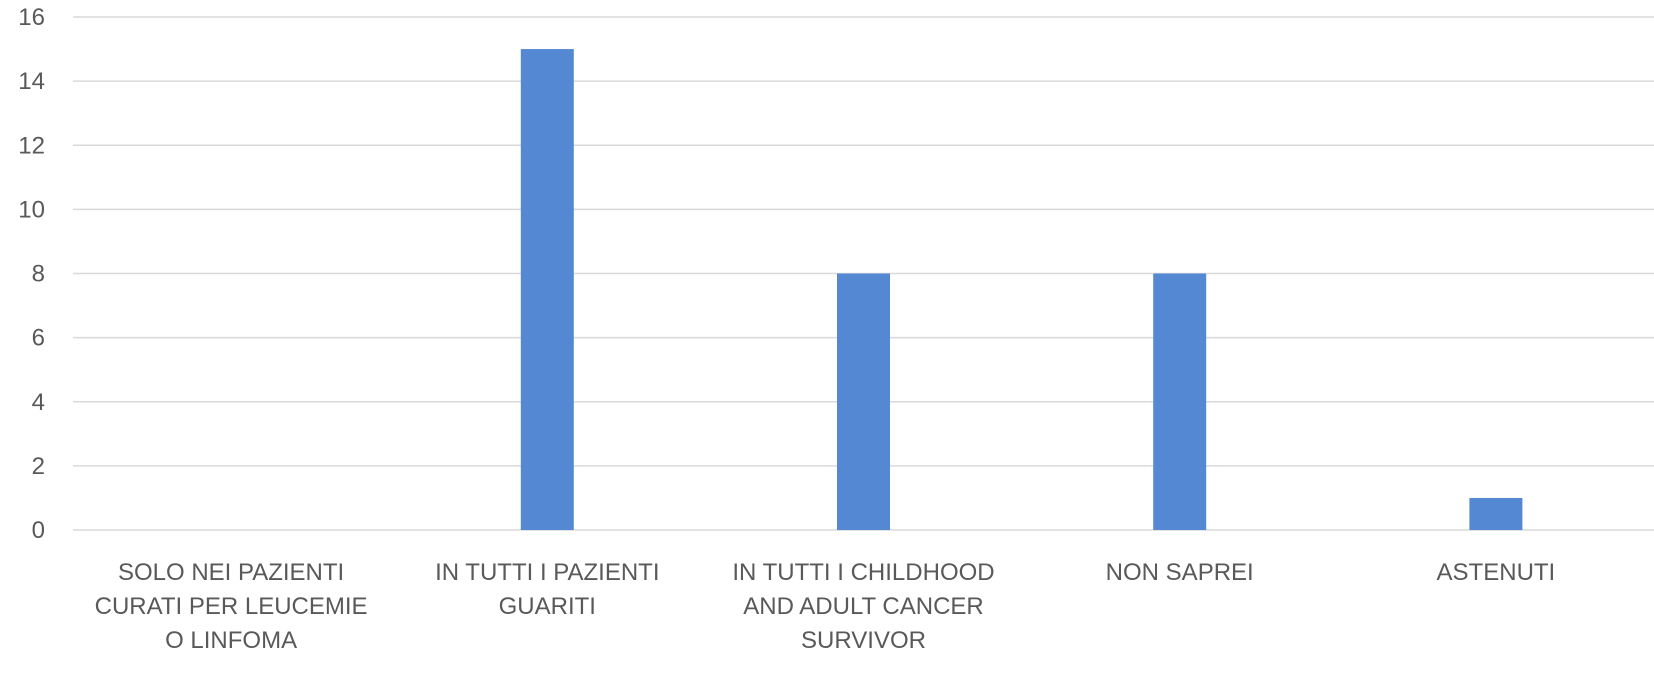 The image size is (1654, 696). Describe the element at coordinates (38, 530) in the screenshot. I see `y-tick-label: 0` at that location.